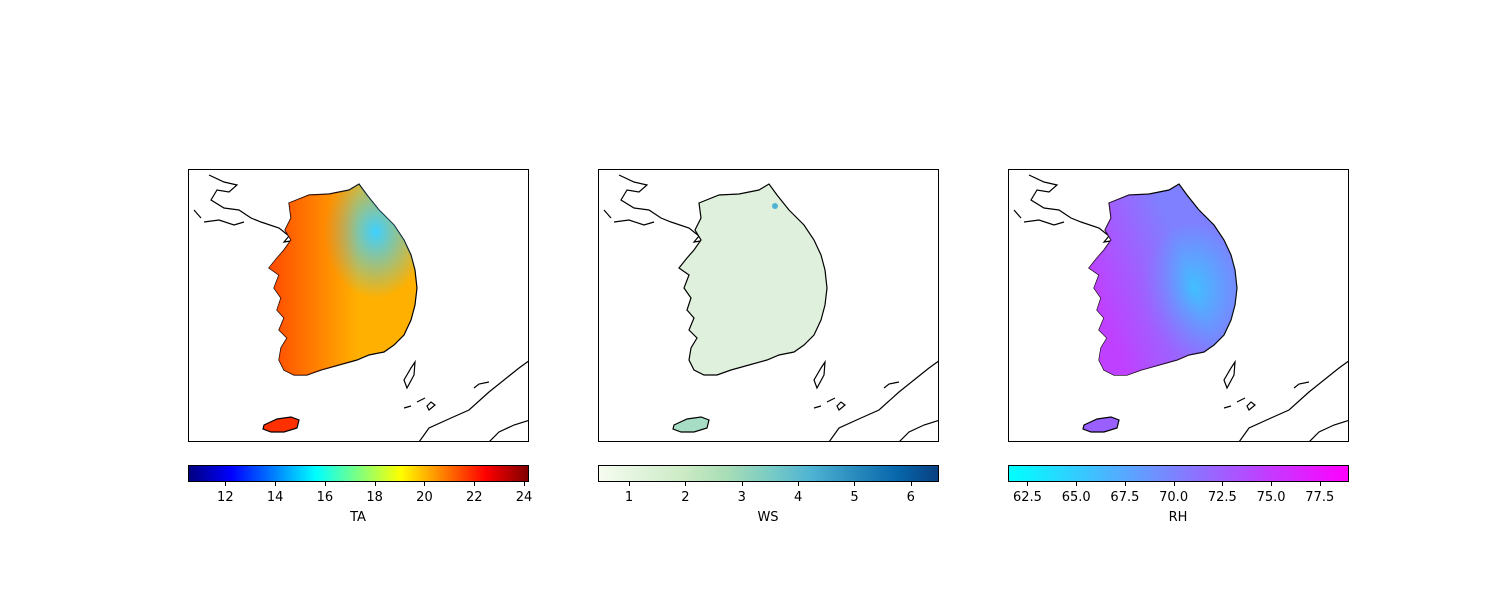 The image size is (1500, 600). I want to click on colorbar-tick-label: 24, so click(524, 497).